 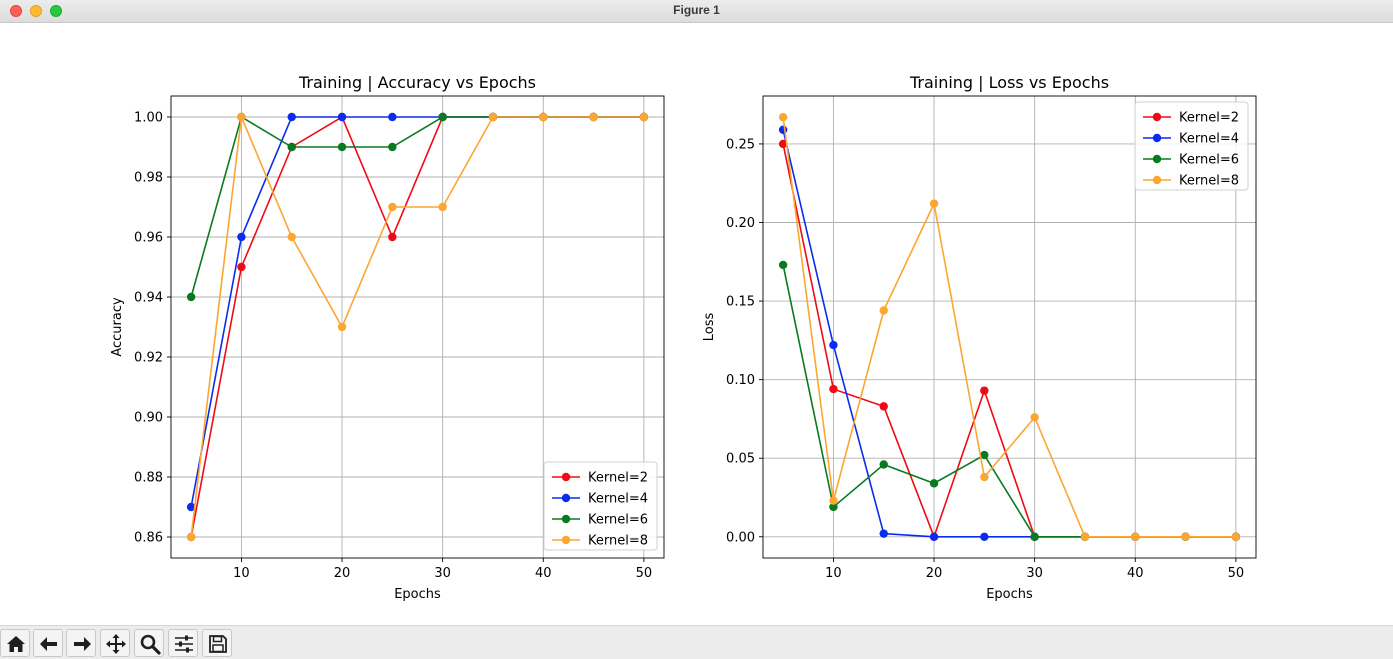 I want to click on navigation-toolbar, so click(x=696, y=642).